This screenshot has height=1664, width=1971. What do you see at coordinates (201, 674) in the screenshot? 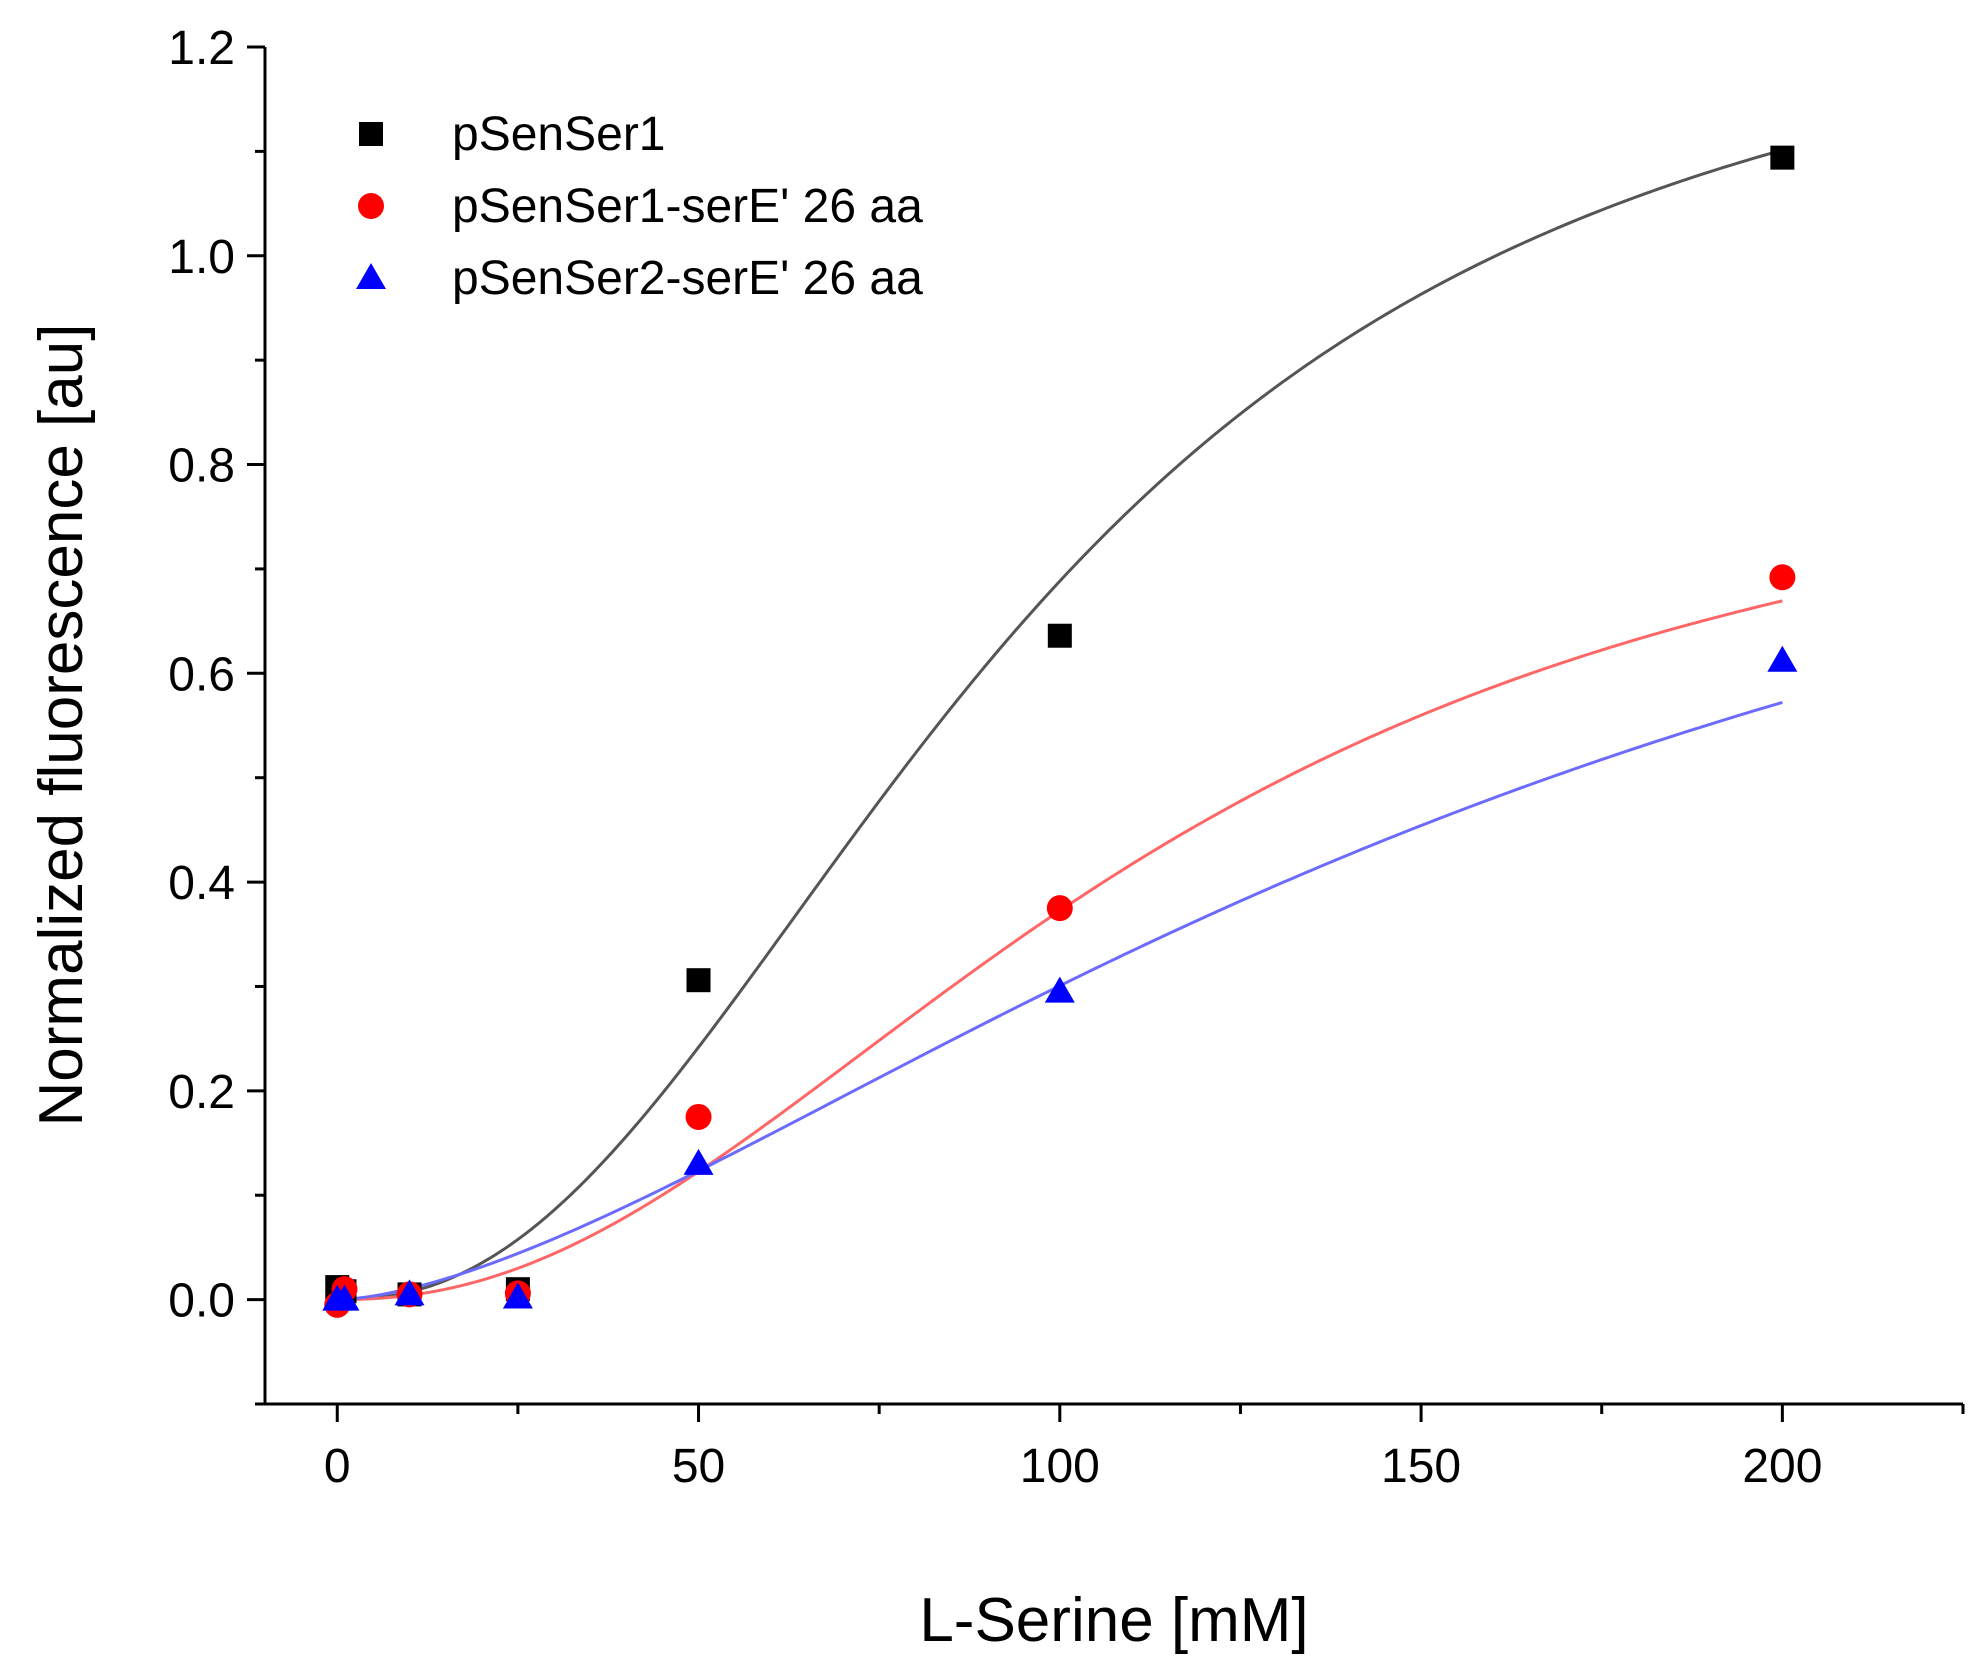
I see `y-tick-label: 0.6` at bounding box center [201, 674].